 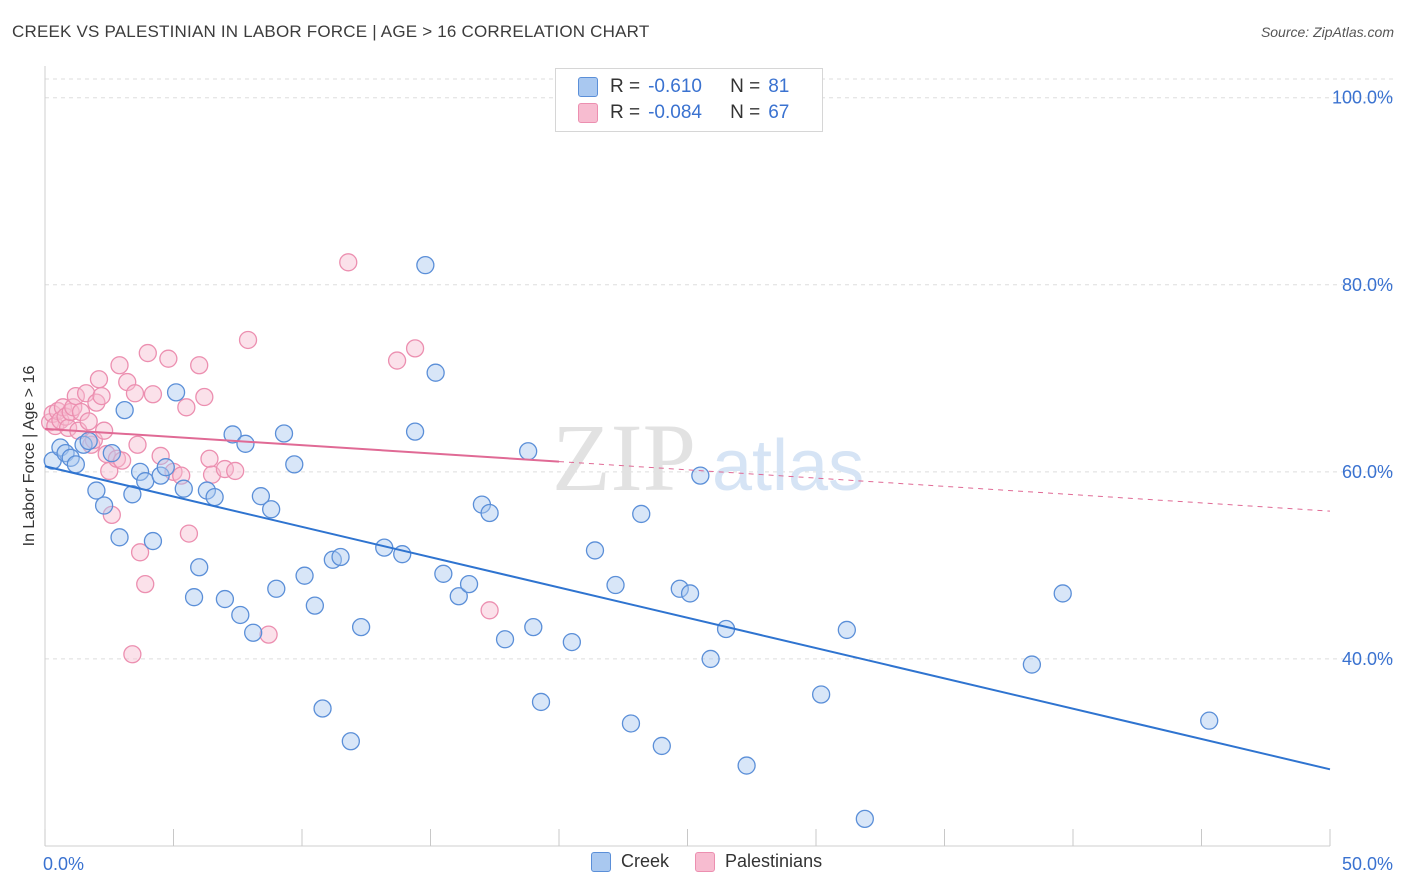 I want to click on source-credit: Source: ZipAtlas.com, so click(x=1327, y=32).